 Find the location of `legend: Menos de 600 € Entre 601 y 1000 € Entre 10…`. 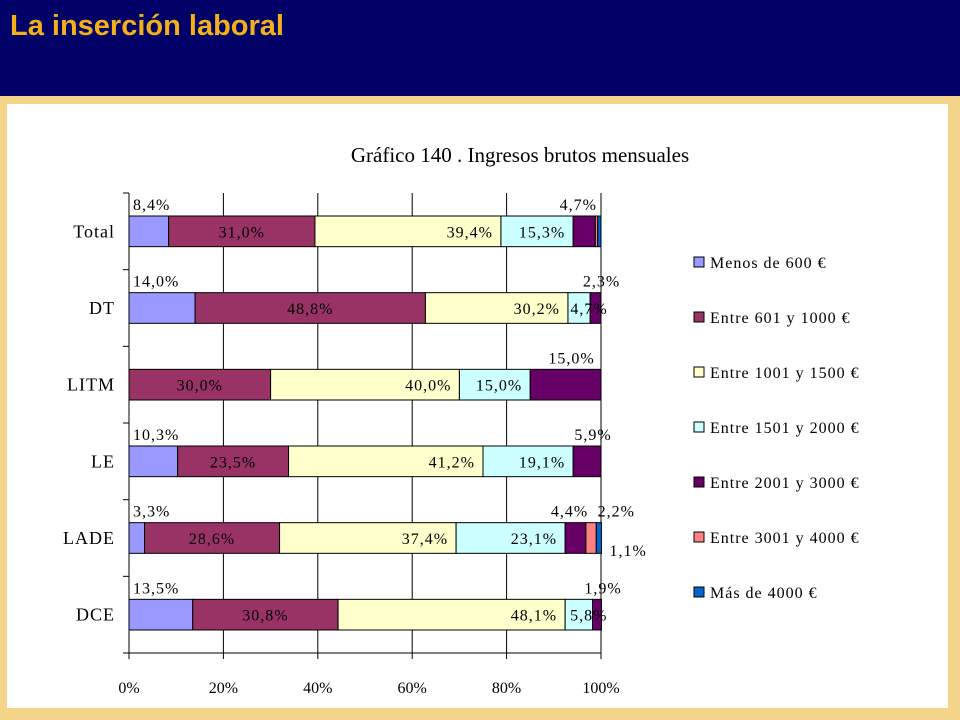

legend: Menos de 600 € Entre 601 y 1000 € Entre 10… is located at coordinates (776, 428).